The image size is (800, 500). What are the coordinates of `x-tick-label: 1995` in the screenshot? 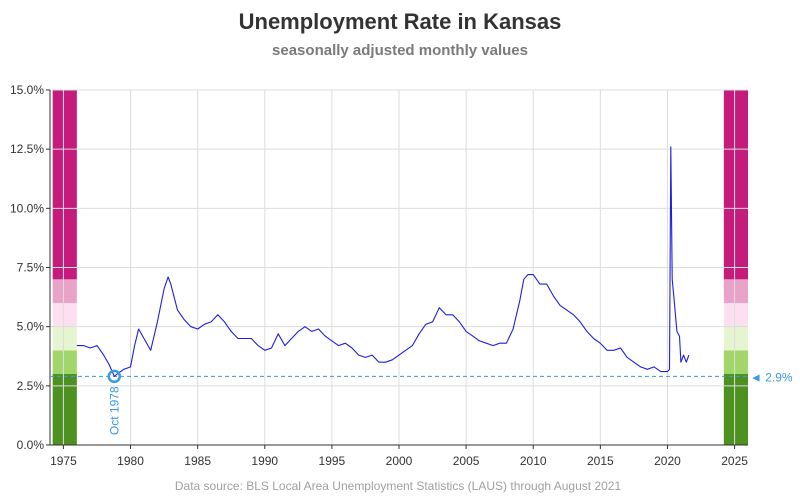 It's located at (332, 461).